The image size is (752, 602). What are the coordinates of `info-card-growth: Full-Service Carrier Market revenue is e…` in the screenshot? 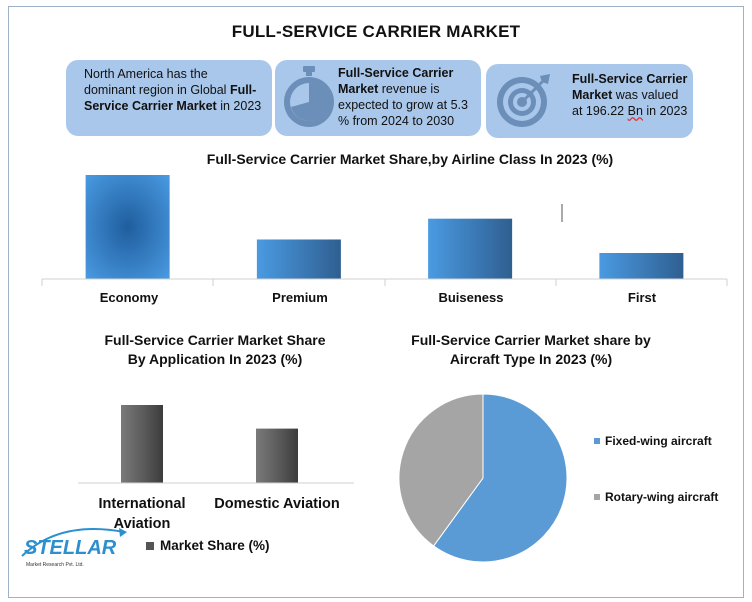 It's located at (378, 98).